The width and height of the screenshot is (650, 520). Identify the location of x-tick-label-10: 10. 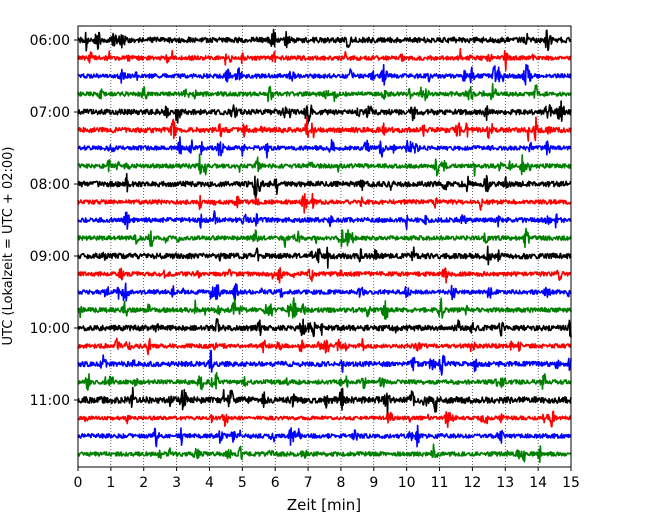
(407, 483).